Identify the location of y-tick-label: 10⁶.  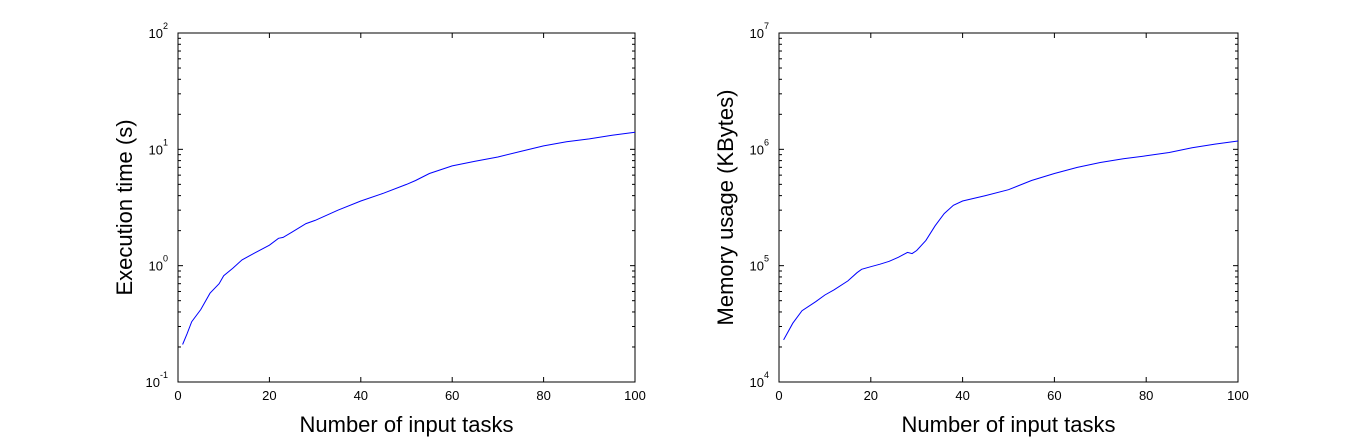
(759, 147).